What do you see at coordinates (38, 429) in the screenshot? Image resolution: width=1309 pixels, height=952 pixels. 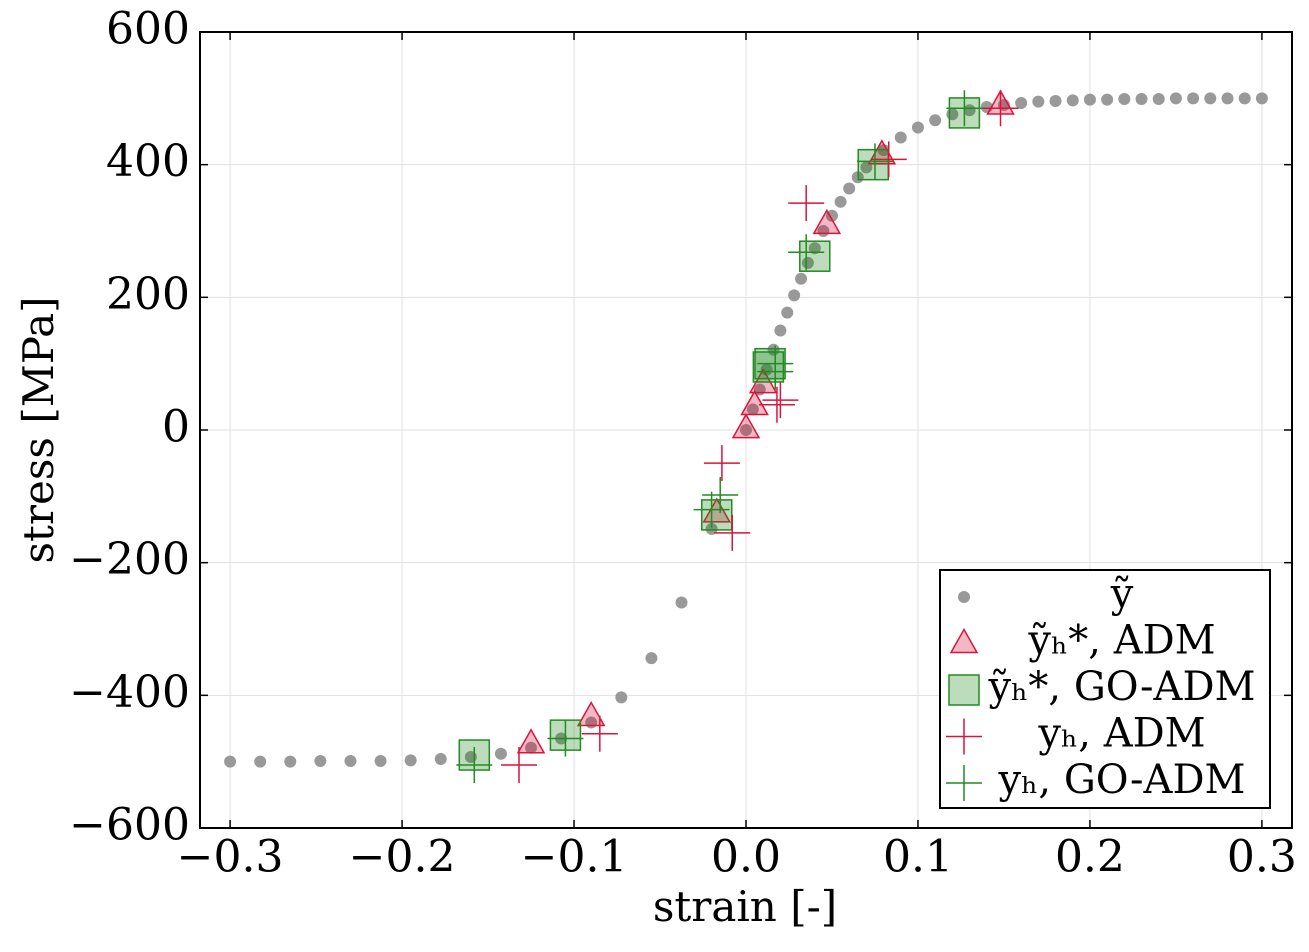 I see `y-axis-label: stress [MPa]` at bounding box center [38, 429].